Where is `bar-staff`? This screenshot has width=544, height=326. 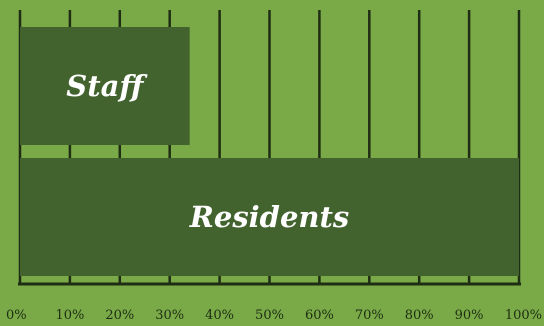
bar-staff is located at coordinates (105, 86).